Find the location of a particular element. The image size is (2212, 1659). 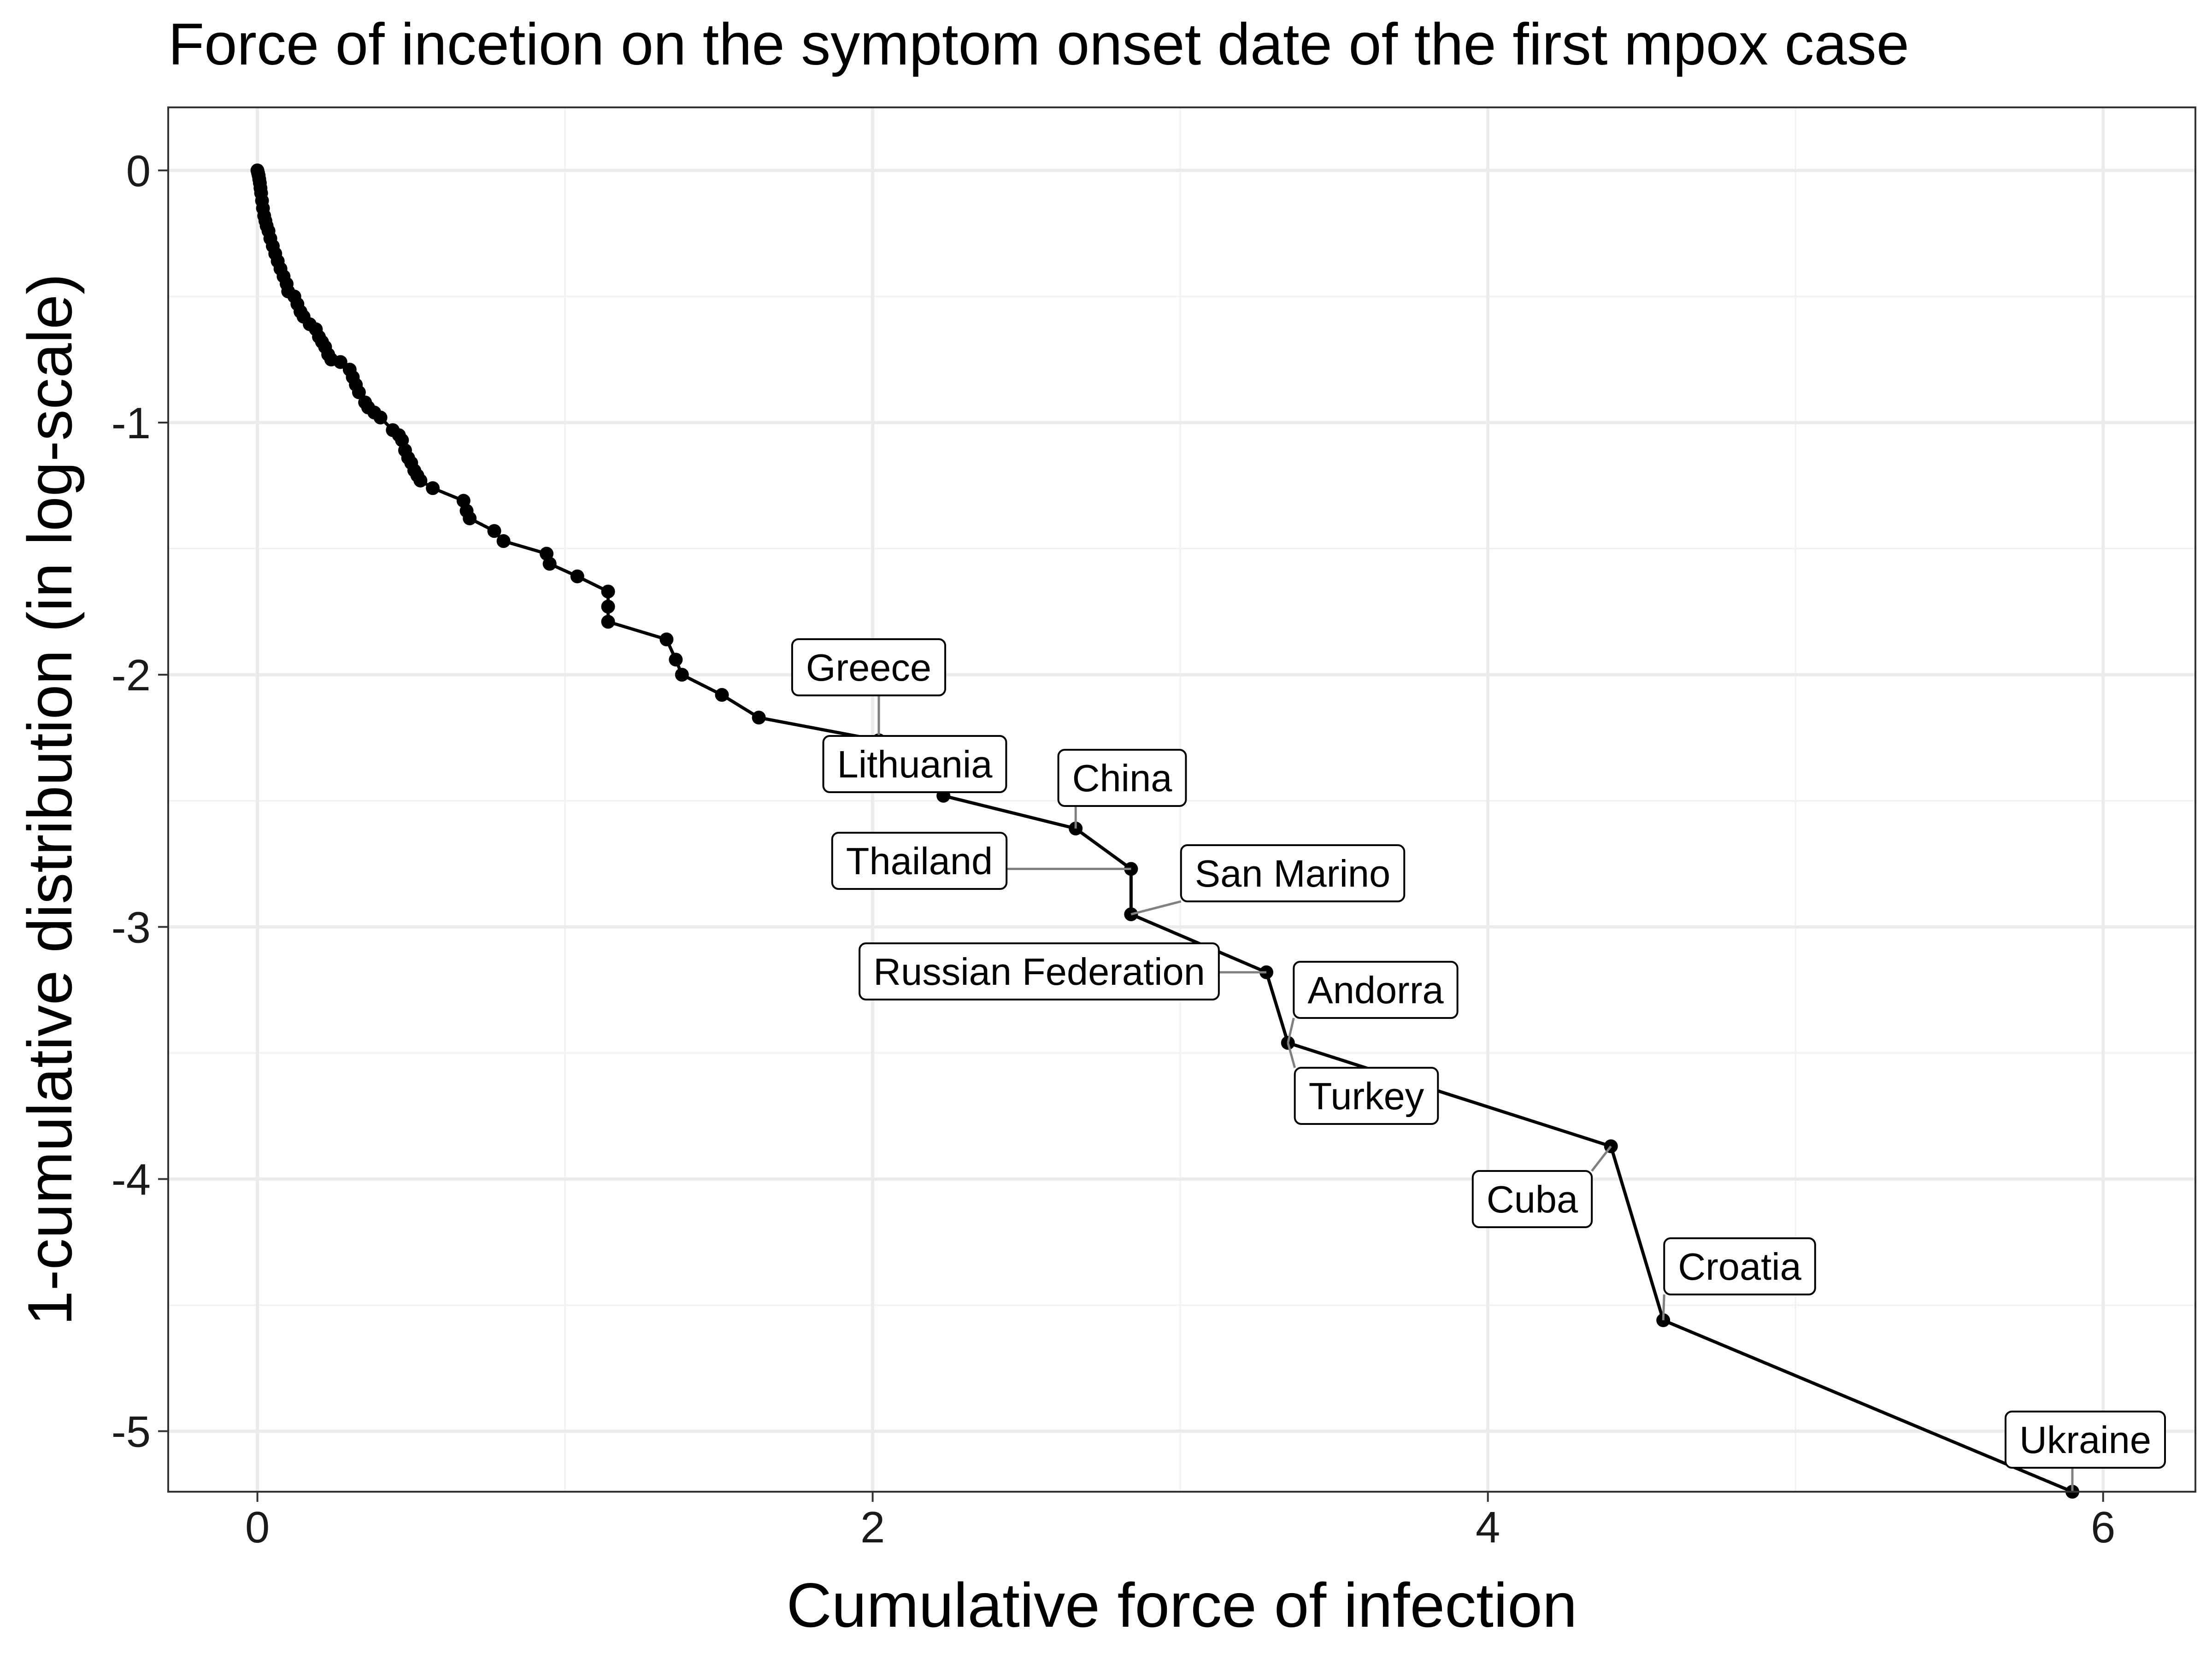

country-label: Lithuania is located at coordinates (914, 764).